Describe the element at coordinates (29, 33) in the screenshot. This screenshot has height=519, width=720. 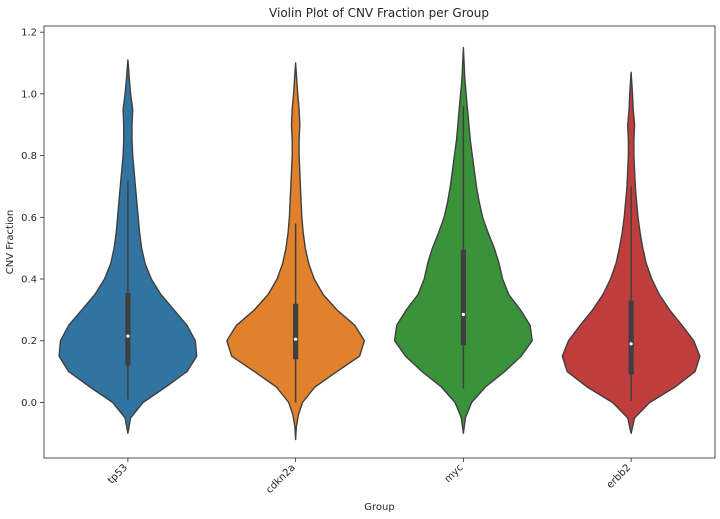
I see `y-tick-label: 1.2` at that location.